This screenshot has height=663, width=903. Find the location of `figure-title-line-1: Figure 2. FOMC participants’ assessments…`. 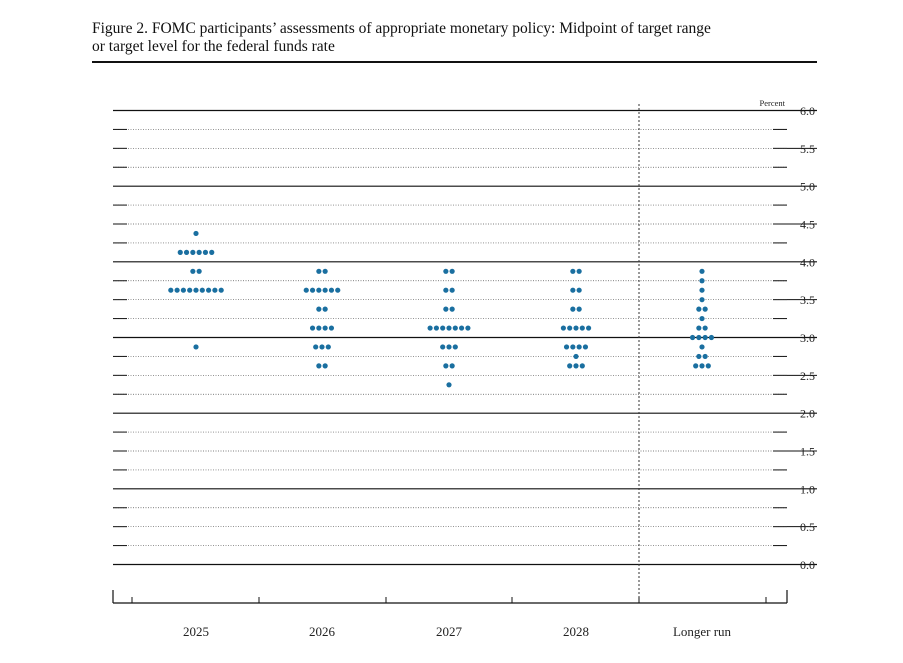

figure-title-line-1: Figure 2. FOMC participants’ assessments… is located at coordinates (401, 28).